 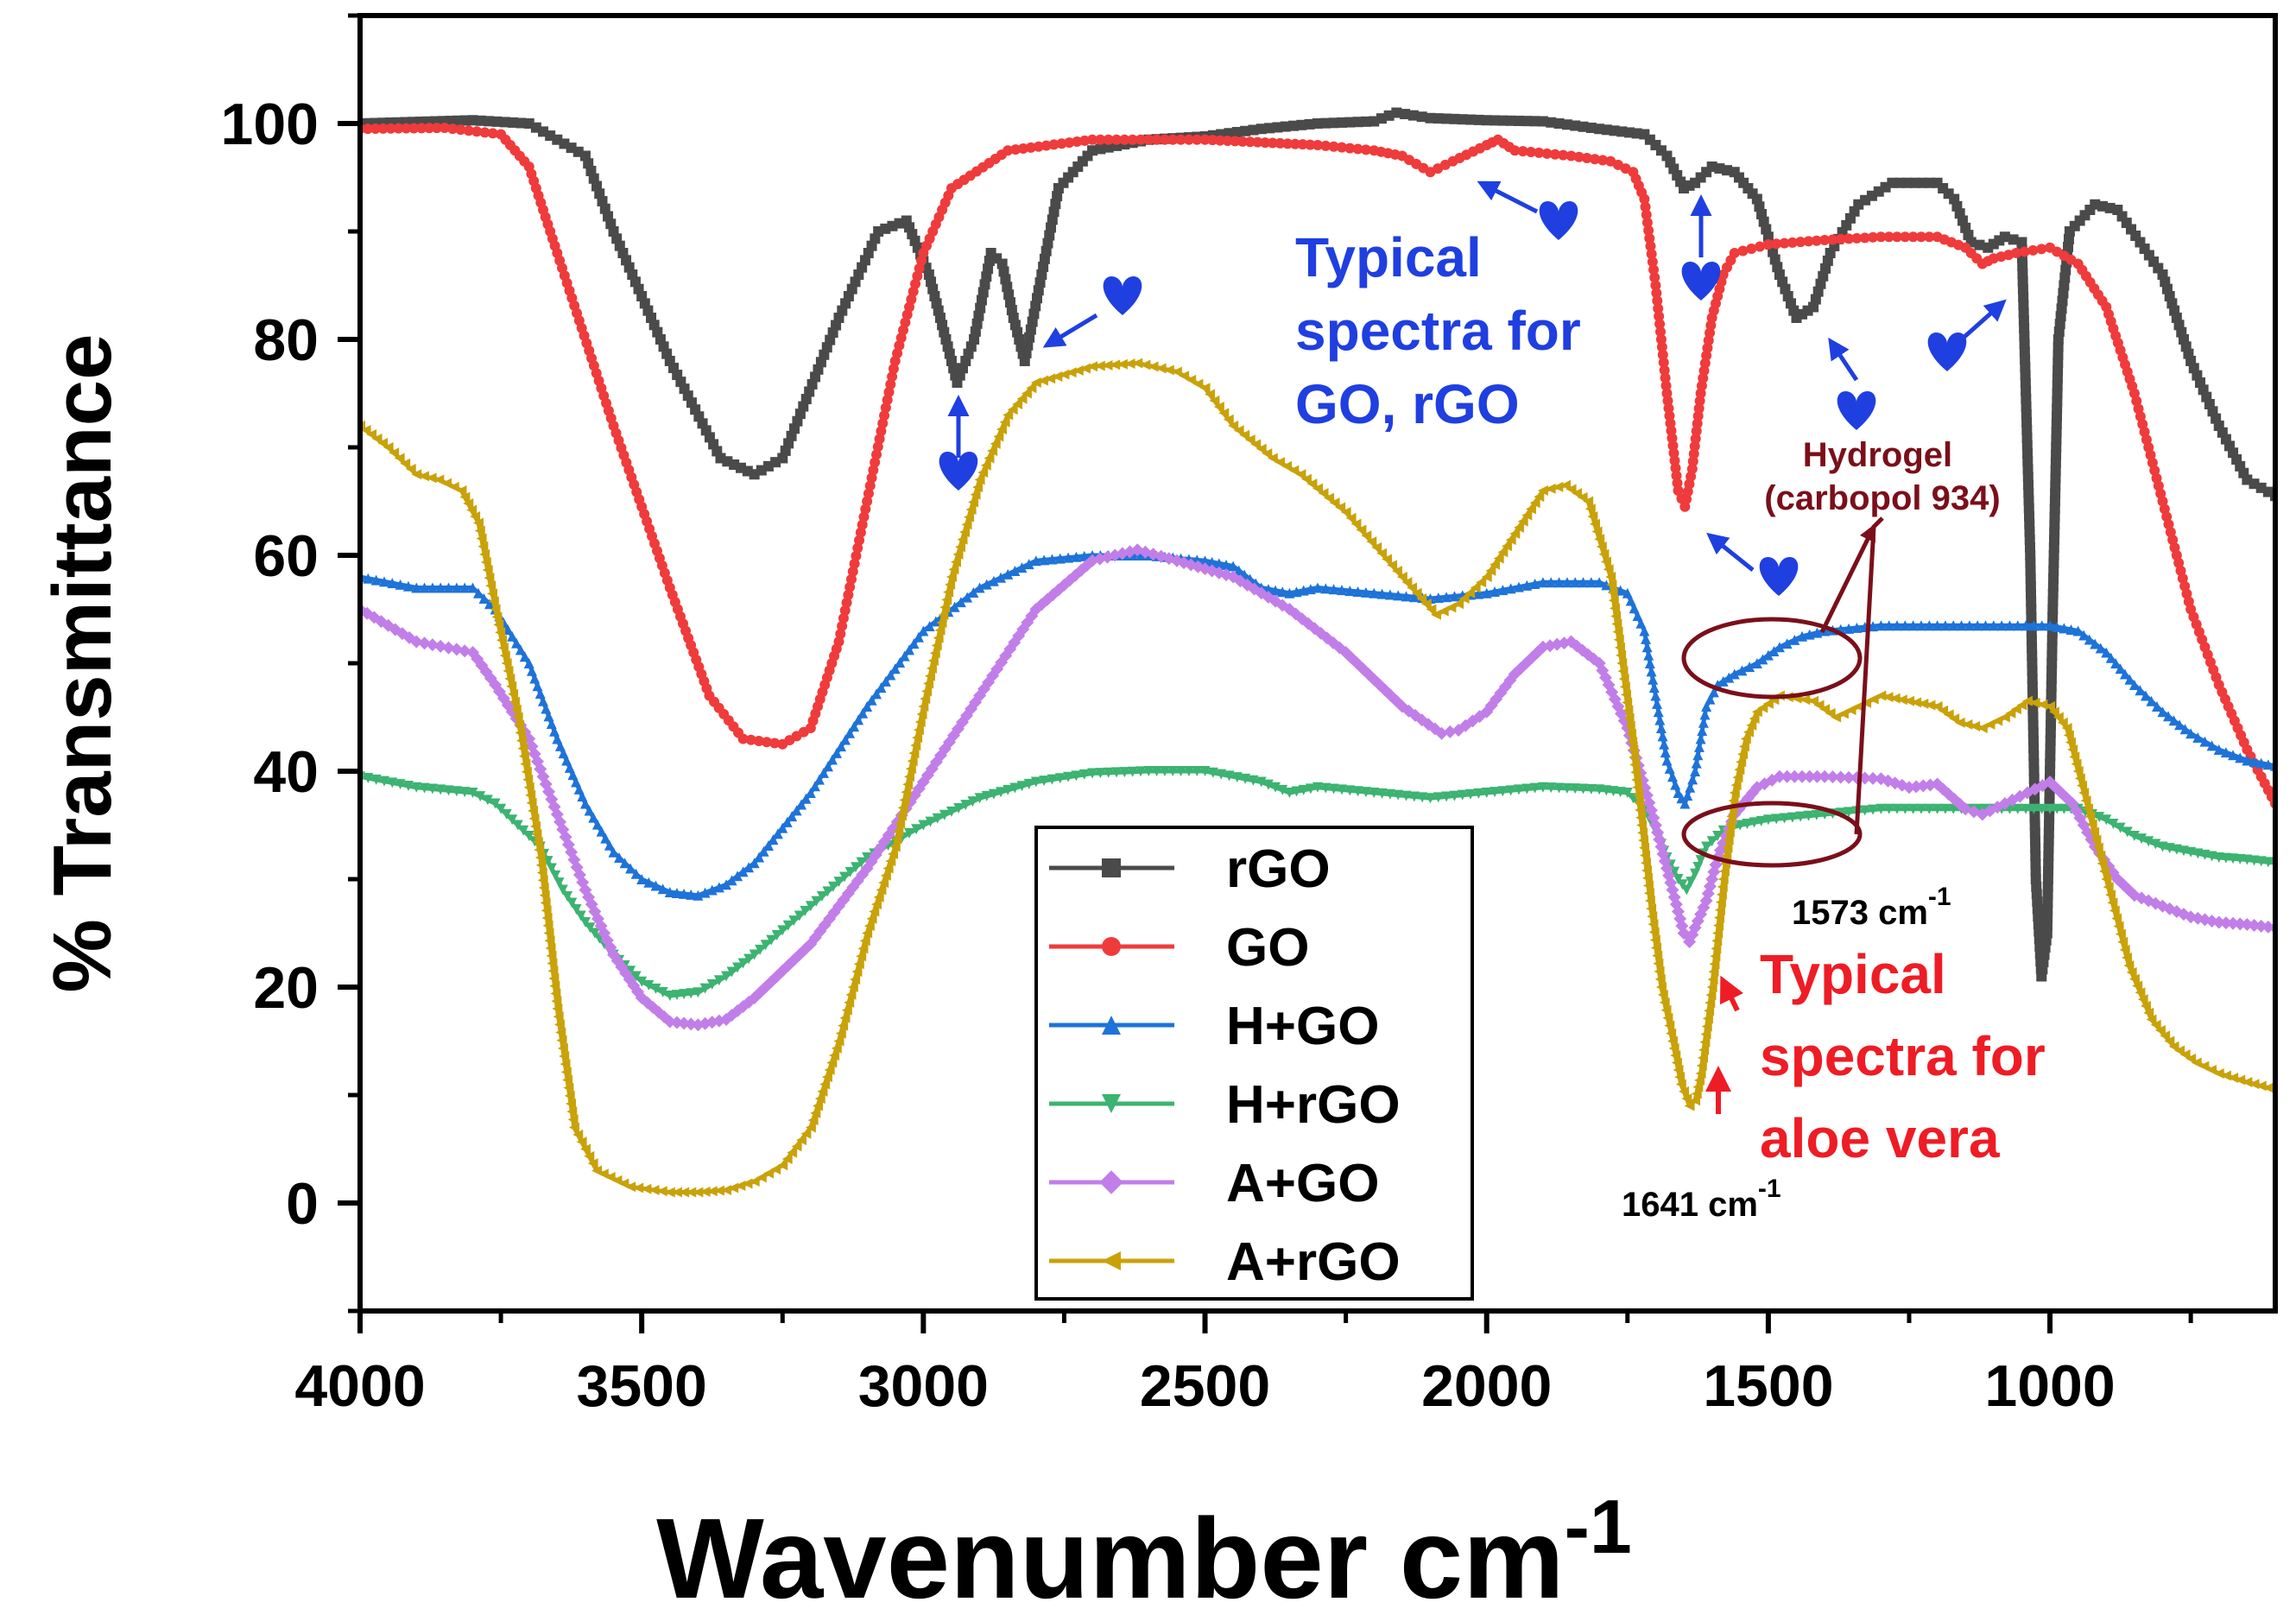 I want to click on peak-1573-sup: -1, so click(x=1939, y=897).